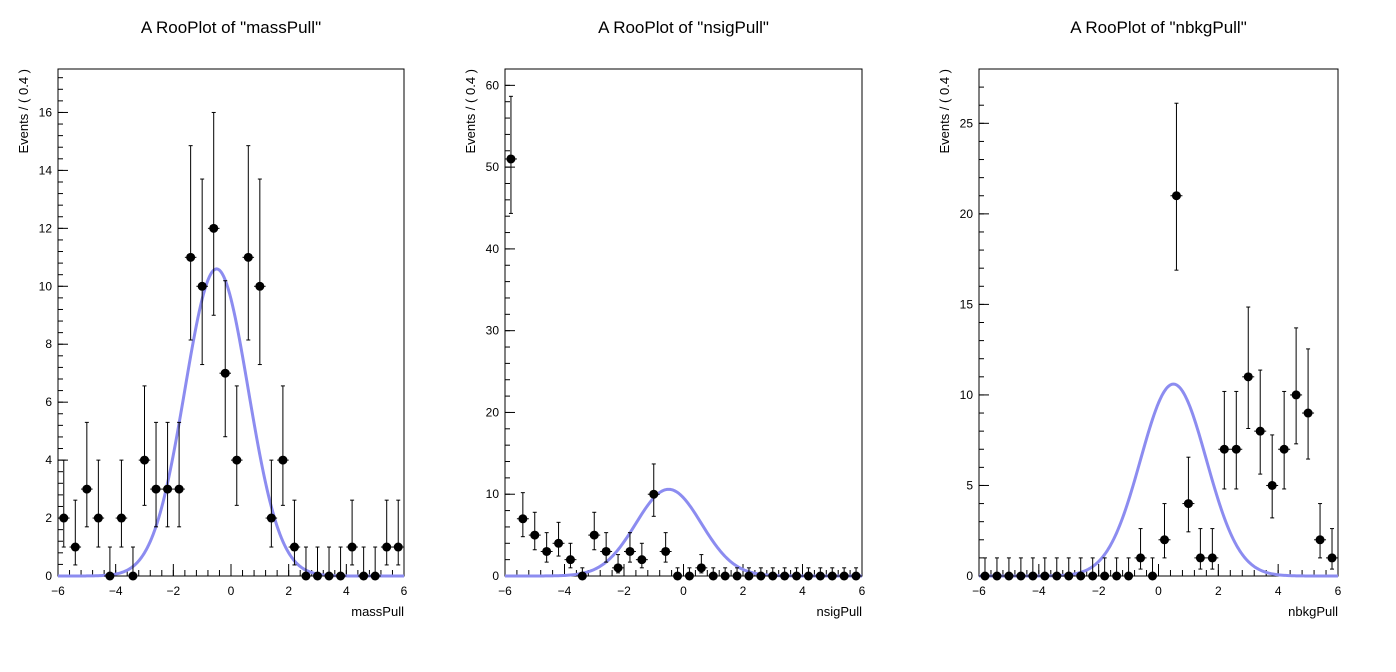 This screenshot has width=1396, height=672. What do you see at coordinates (493, 331) in the screenshot?
I see `y-tick-label: 30` at bounding box center [493, 331].